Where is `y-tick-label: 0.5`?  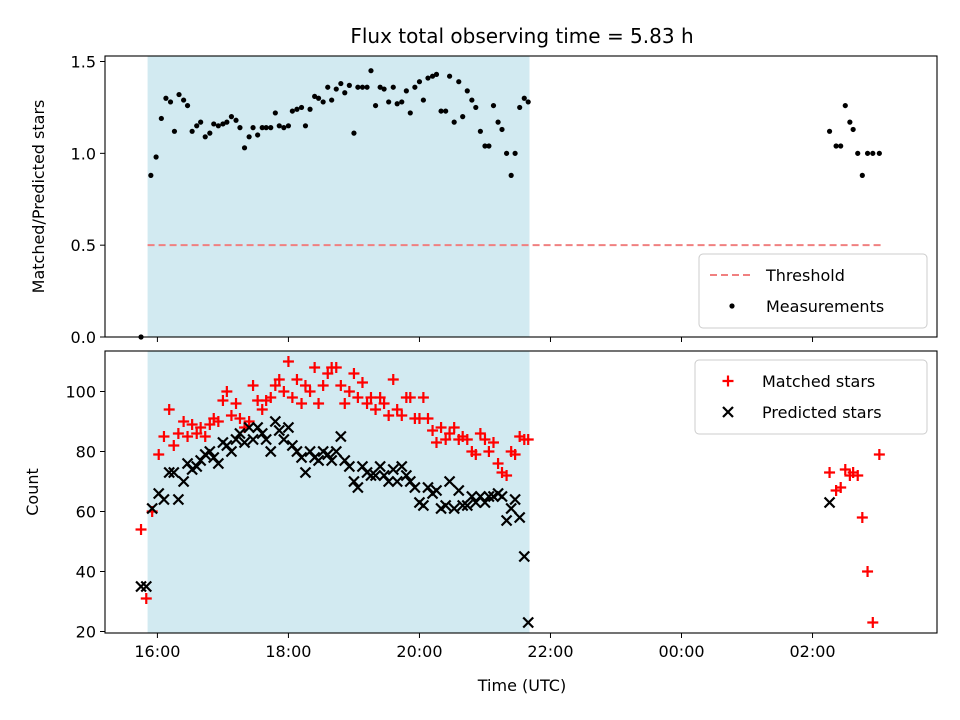 y-tick-label: 0.5 is located at coordinates (83, 245).